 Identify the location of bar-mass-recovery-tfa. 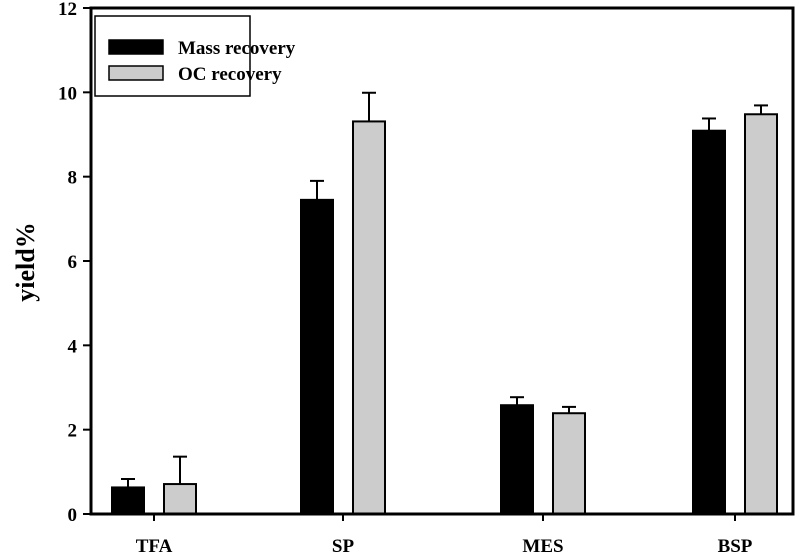
(128, 500).